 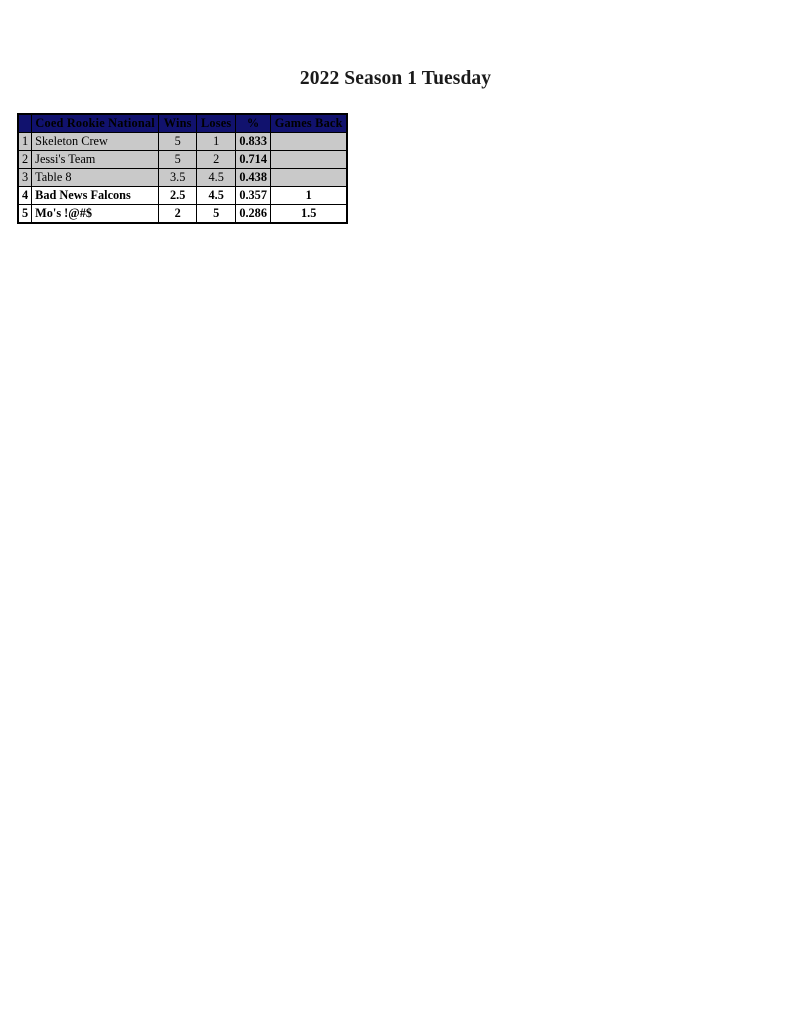 What do you see at coordinates (178, 195) in the screenshot?
I see `cell-wins: 2.5` at bounding box center [178, 195].